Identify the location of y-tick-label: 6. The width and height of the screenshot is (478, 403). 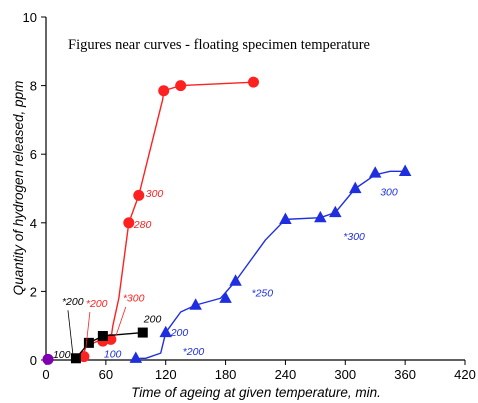
(33, 154).